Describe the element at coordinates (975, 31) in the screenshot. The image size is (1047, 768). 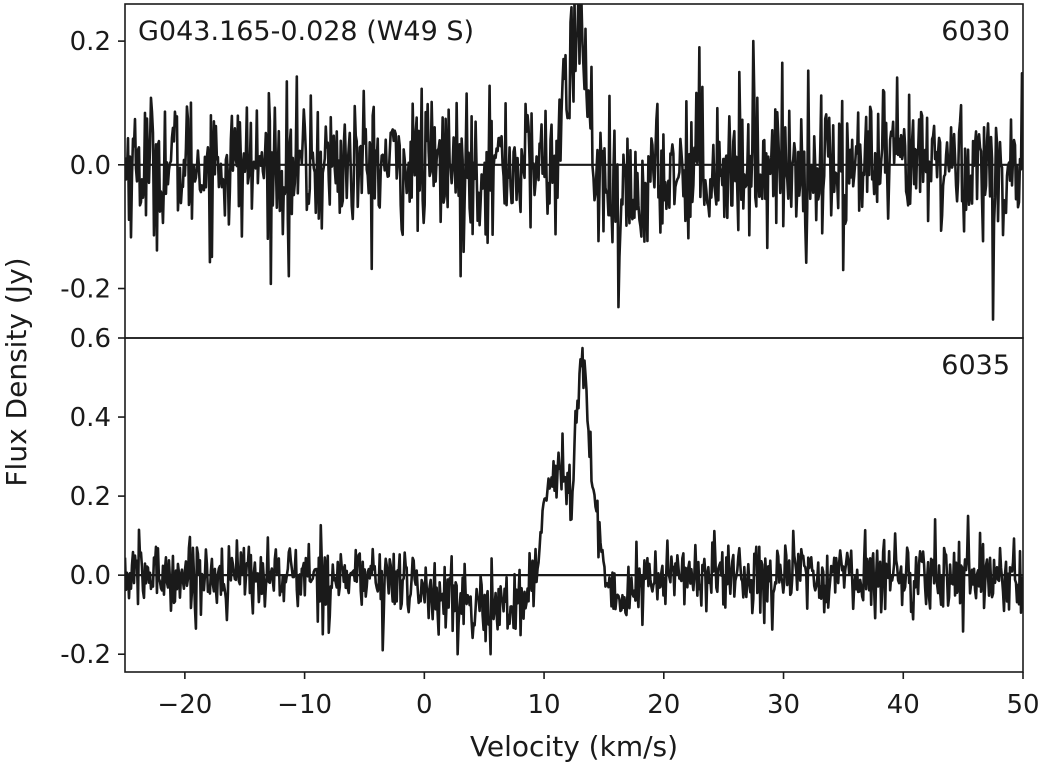
I see `transition-label-6030: 6030` at that location.